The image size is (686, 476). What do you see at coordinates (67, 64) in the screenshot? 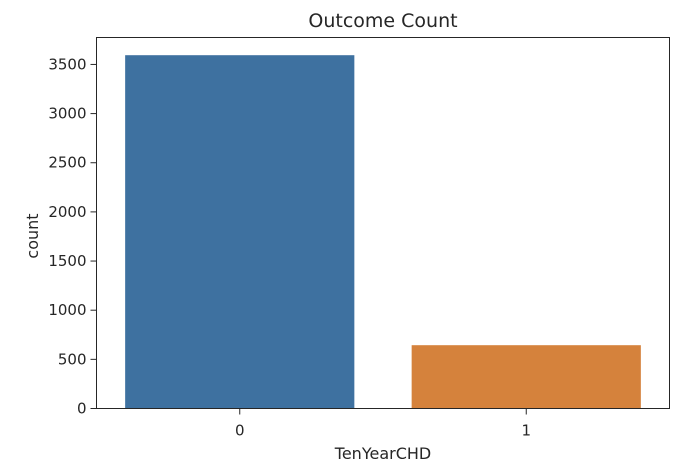
I see `y-tick-label: 3500` at bounding box center [67, 64].